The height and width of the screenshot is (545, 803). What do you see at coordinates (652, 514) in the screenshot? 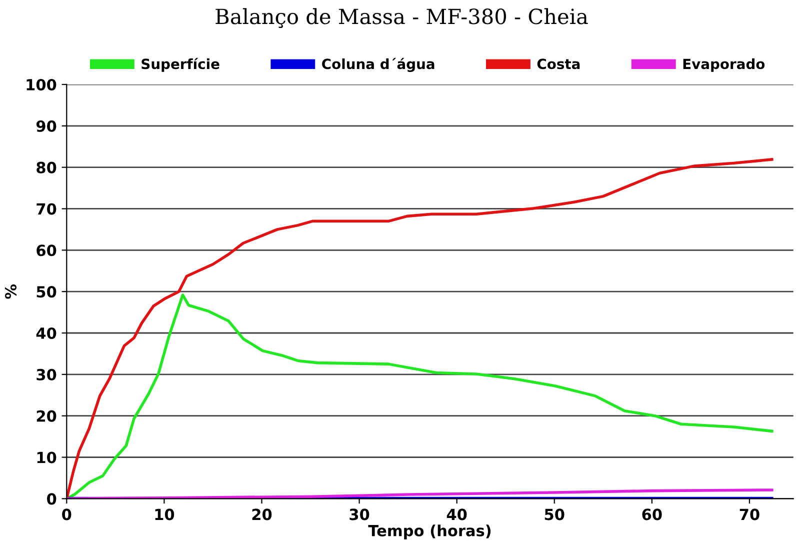
I see `x-tick-label: 60` at bounding box center [652, 514].